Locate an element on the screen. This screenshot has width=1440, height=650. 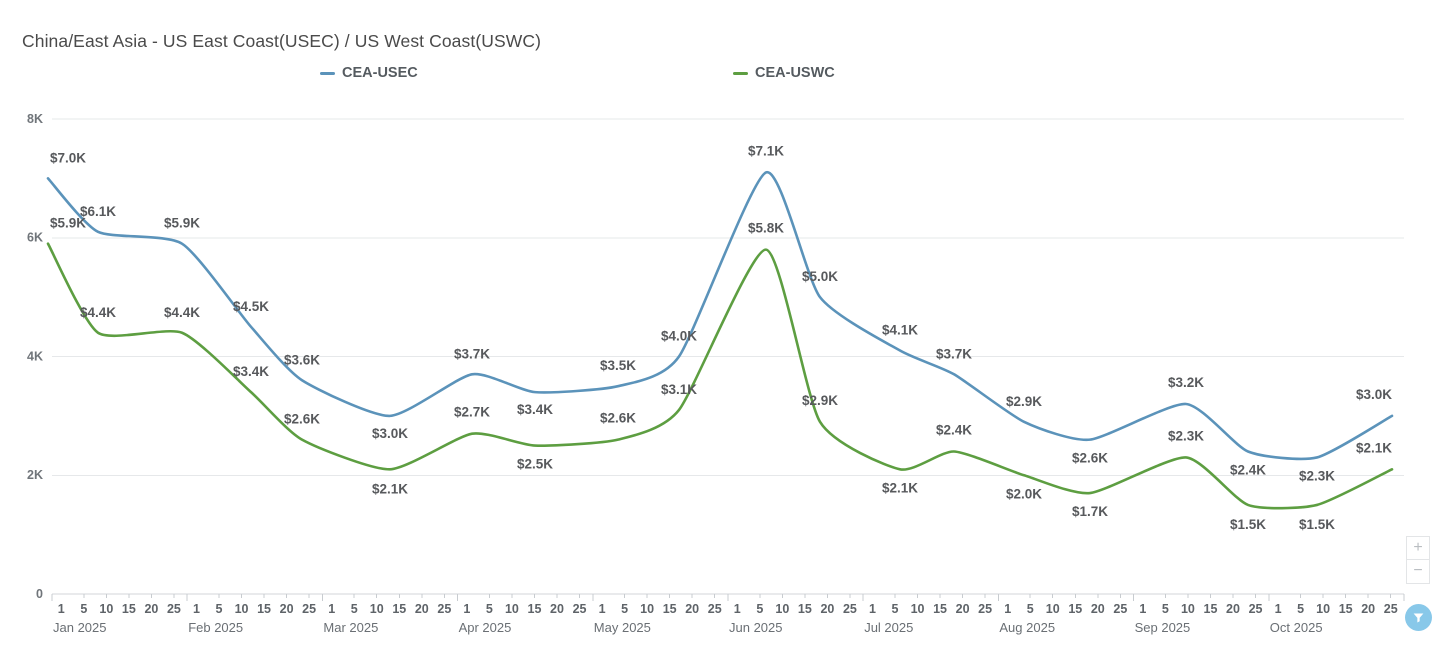
y-axis-tick-label: 8K is located at coordinates (35, 119).